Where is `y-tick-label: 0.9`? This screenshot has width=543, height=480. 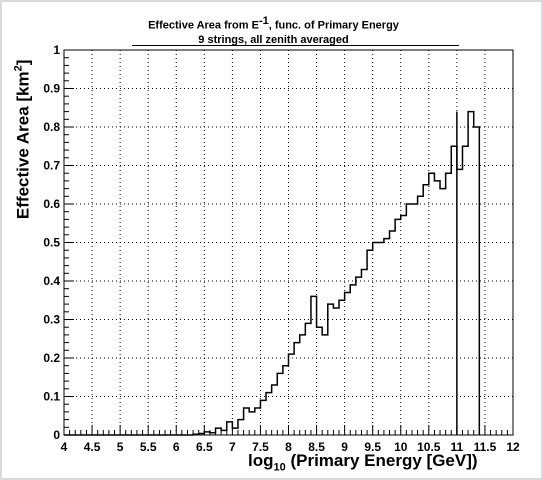
y-tick-label: 0.9 is located at coordinates (51, 89).